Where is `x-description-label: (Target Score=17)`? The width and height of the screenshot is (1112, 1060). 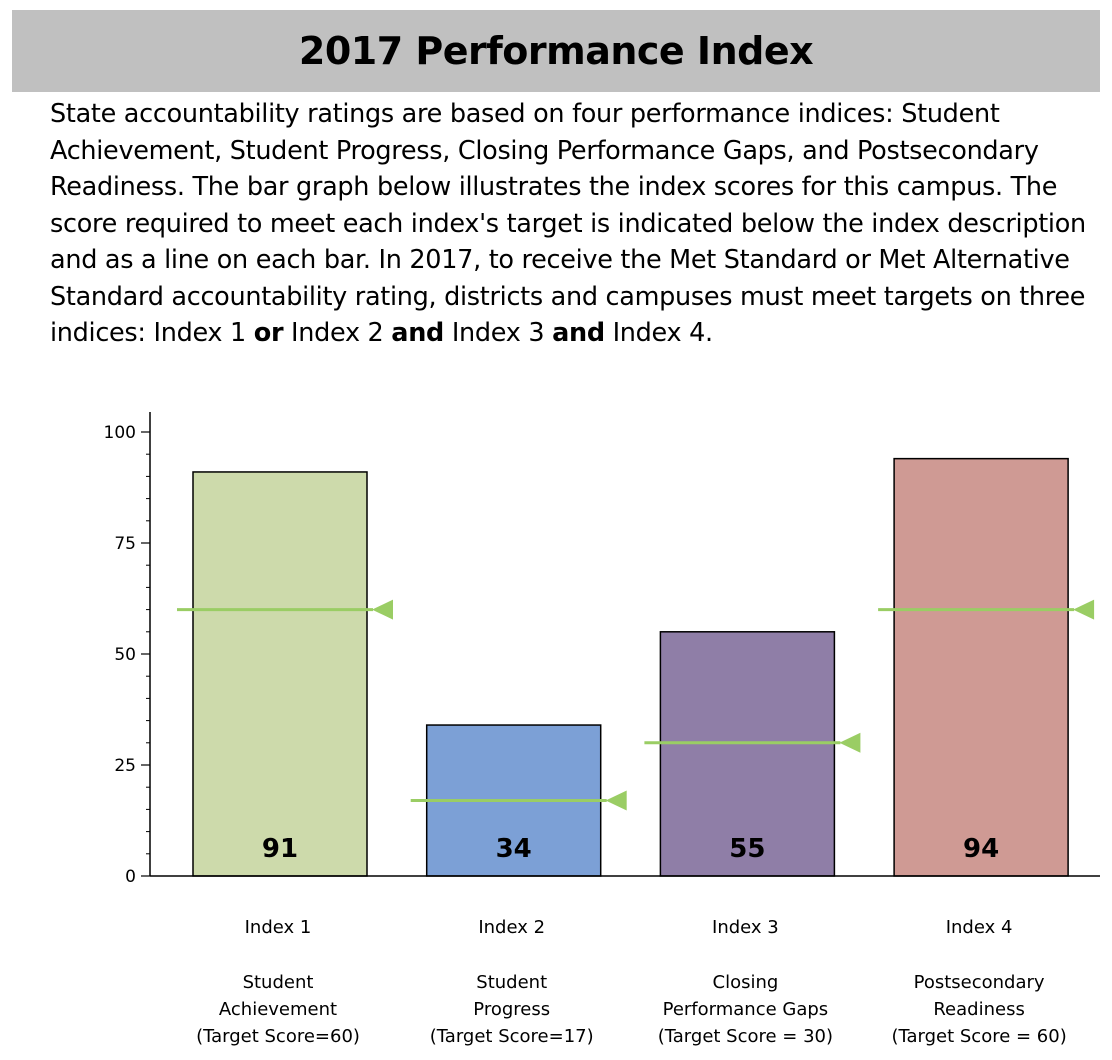
x-description-label: (Target Score=17) is located at coordinates (512, 1036).